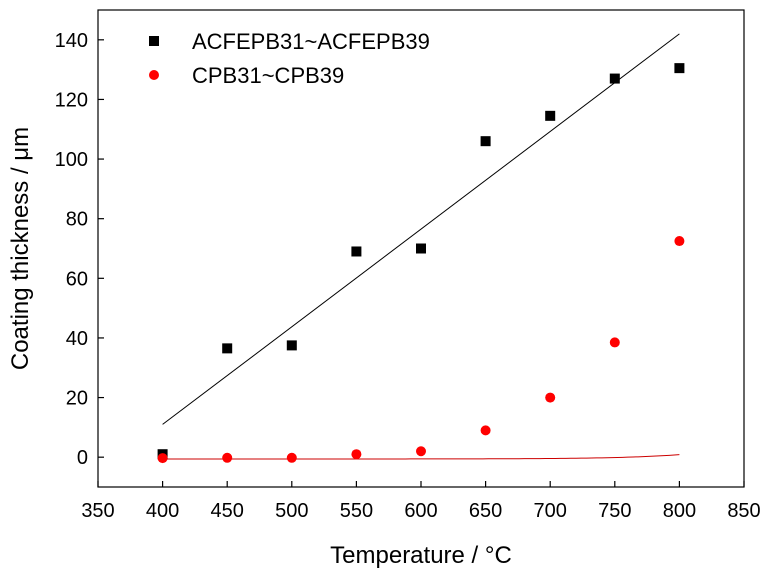 This screenshot has width=768, height=580. Describe the element at coordinates (162, 511) in the screenshot. I see `x-tick-label: 400` at that location.